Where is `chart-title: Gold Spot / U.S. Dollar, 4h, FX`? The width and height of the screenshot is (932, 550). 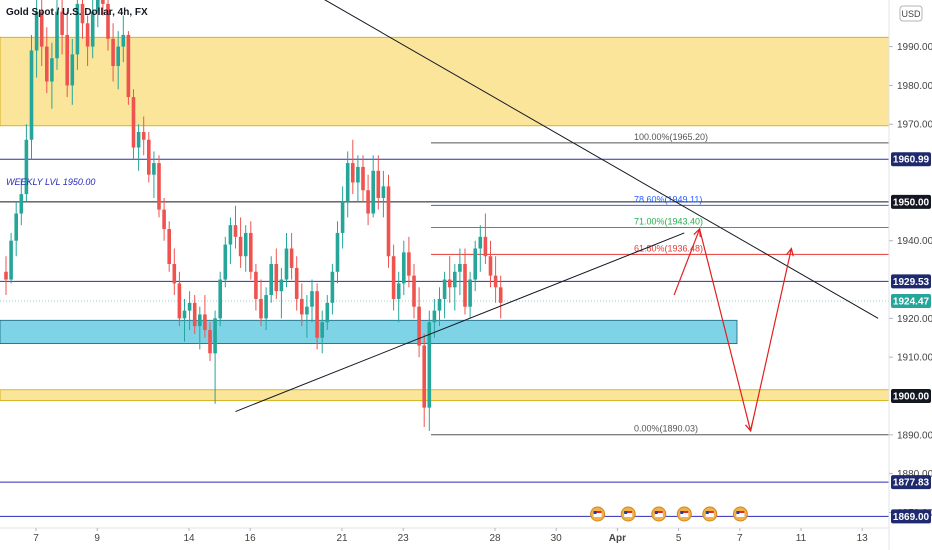
chart-title: Gold Spot / U.S. Dollar, 4h, FX is located at coordinates (77, 12).